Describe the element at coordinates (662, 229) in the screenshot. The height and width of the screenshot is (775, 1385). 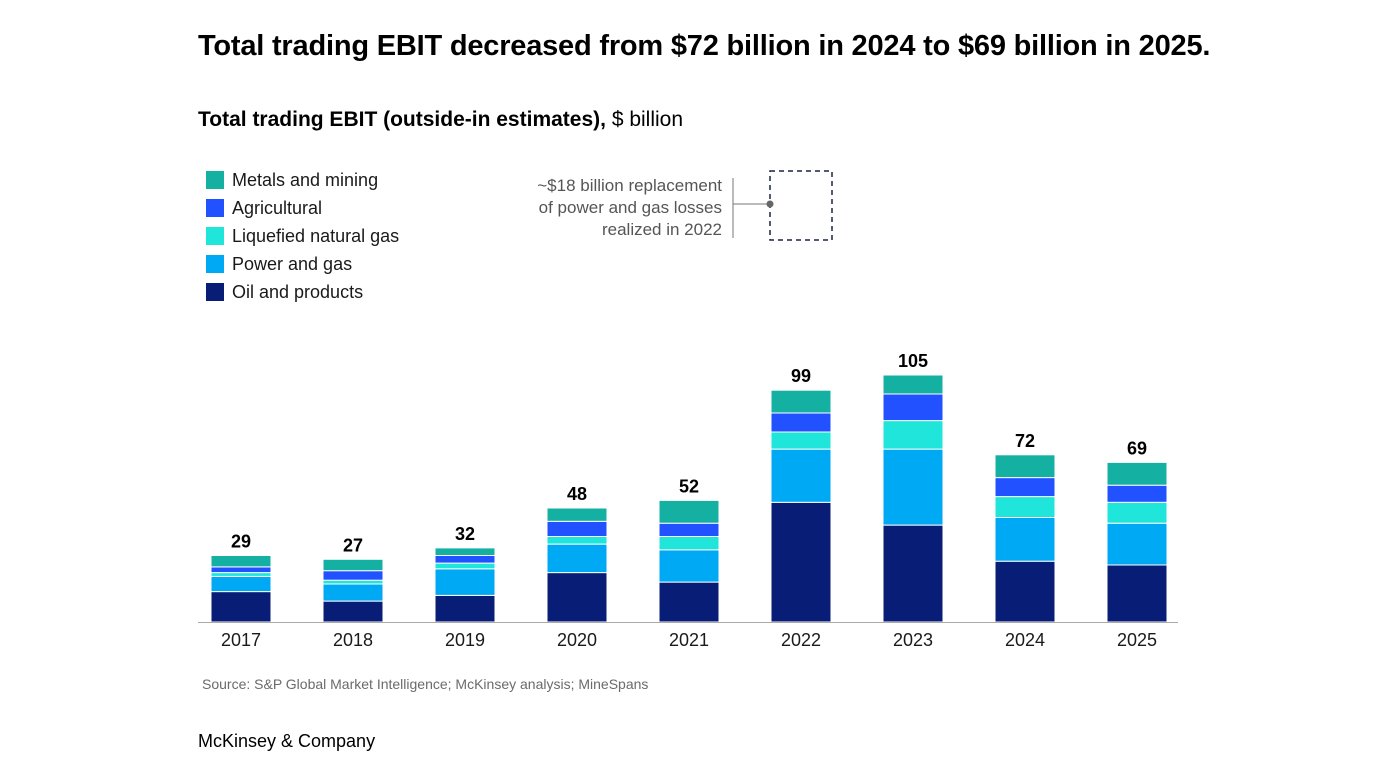
I see `annotation-text-line: realized in 2022` at that location.